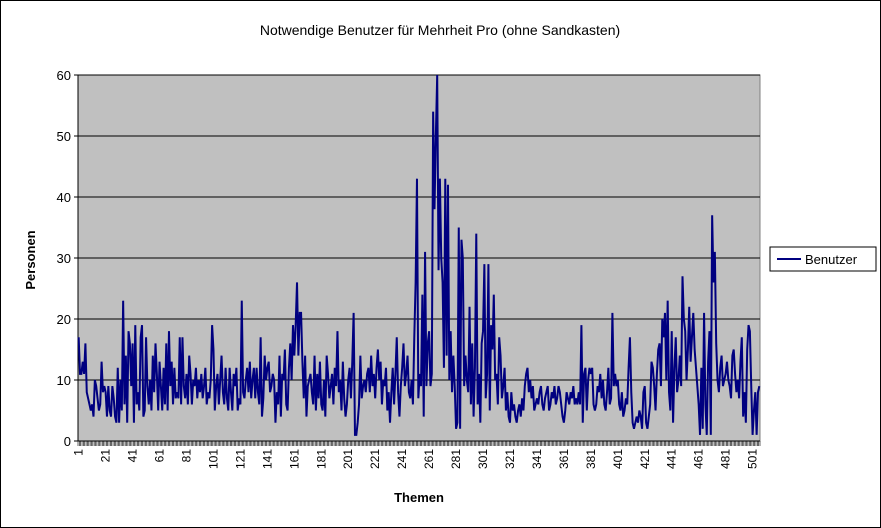 Image resolution: width=881 pixels, height=528 pixels. I want to click on x-tick-label: 1, so click(79, 452).